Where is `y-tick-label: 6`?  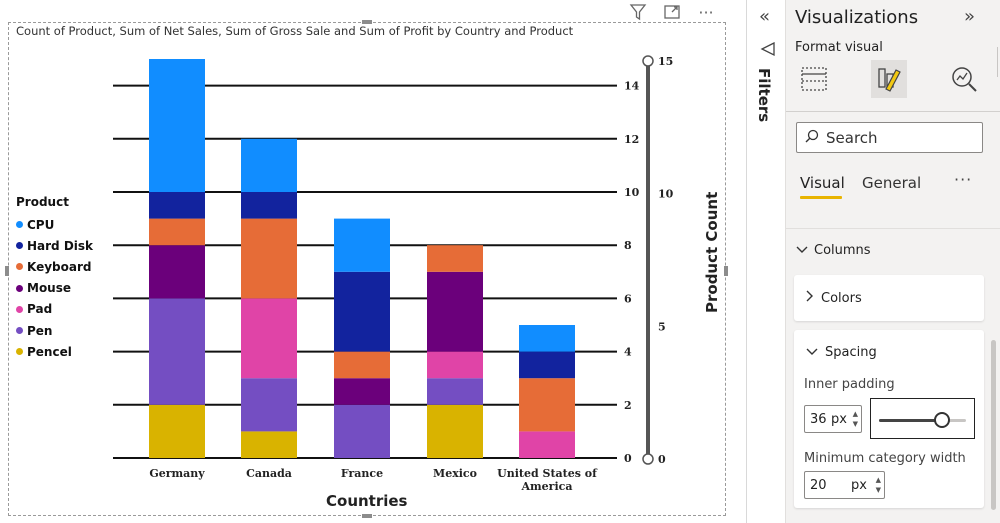
y-tick-label: 6 is located at coordinates (628, 298).